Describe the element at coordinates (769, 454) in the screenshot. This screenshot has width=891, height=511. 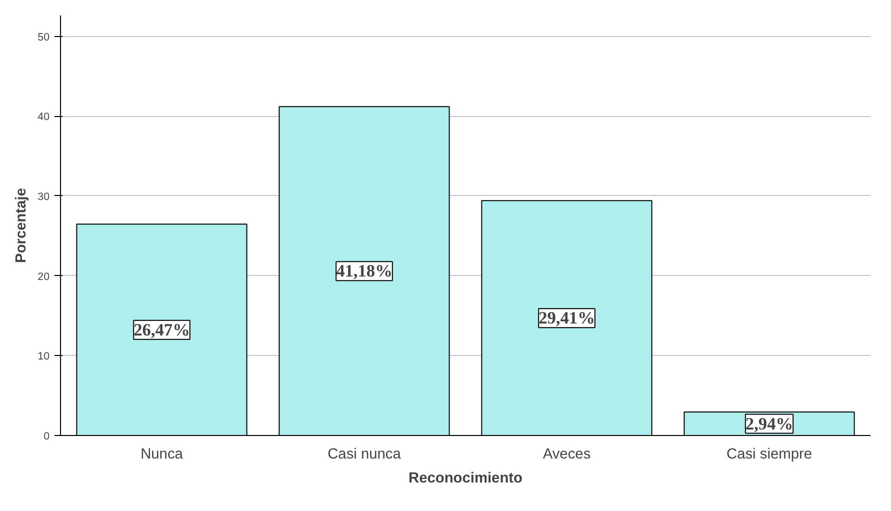
I see `x-tick-label: Casi siempre` at that location.